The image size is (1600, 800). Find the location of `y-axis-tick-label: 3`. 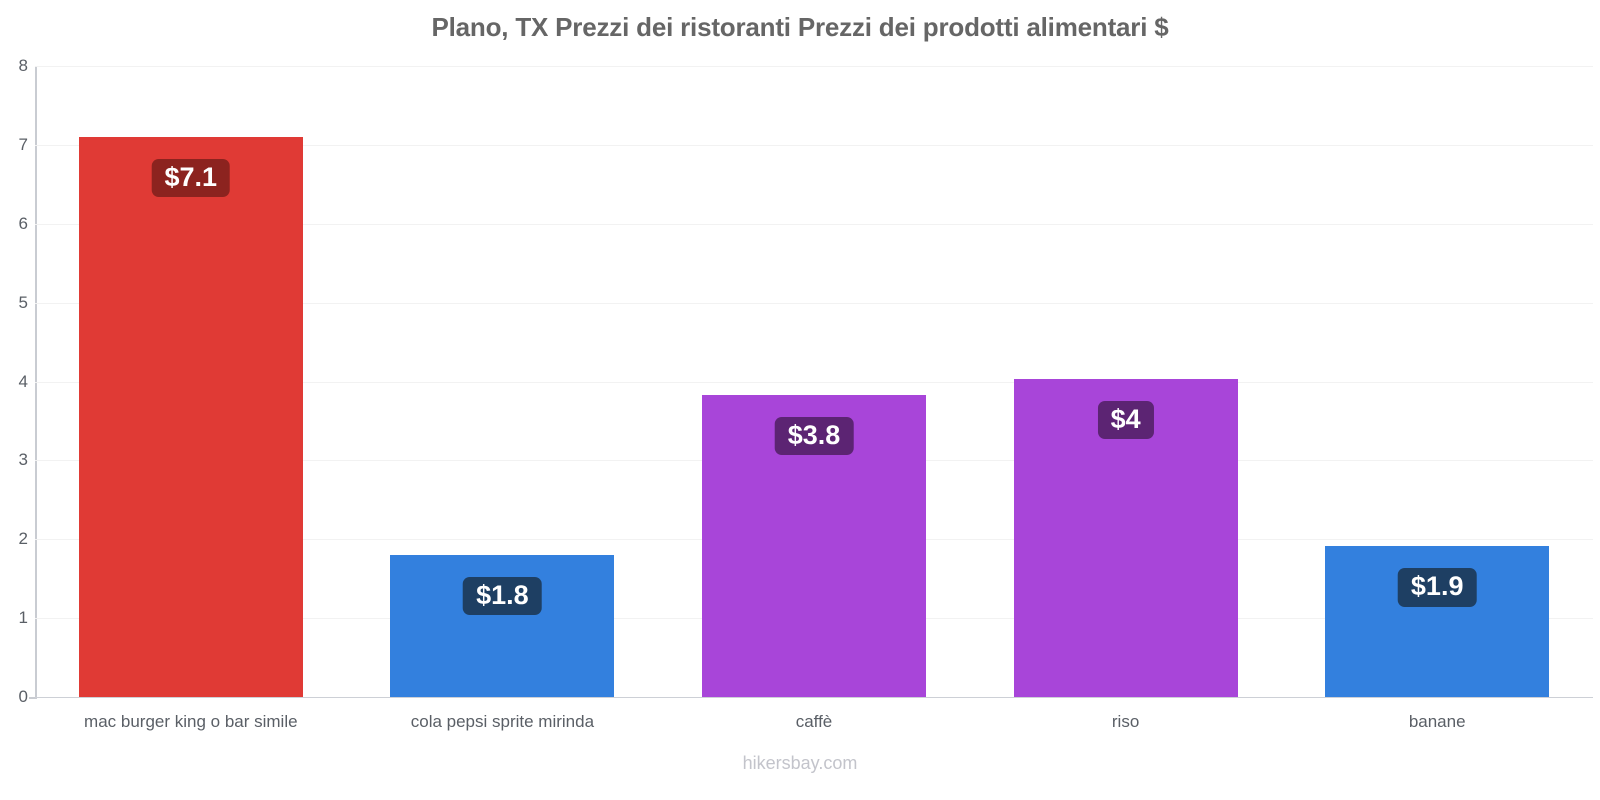

y-axis-tick-label: 3 is located at coordinates (23, 460).